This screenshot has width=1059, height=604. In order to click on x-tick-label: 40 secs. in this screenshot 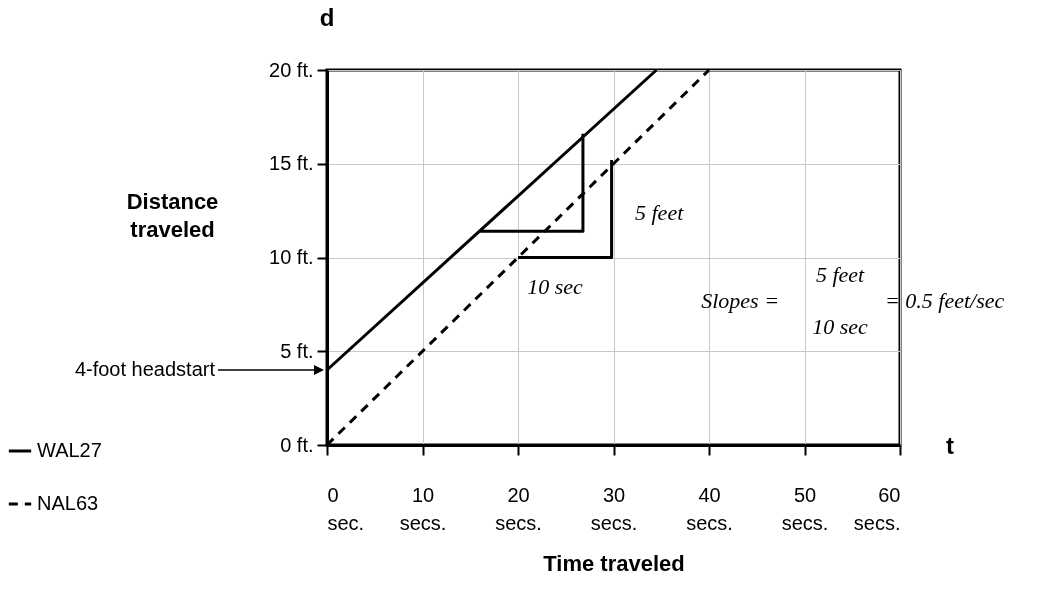, I will do `click(709, 508)`.